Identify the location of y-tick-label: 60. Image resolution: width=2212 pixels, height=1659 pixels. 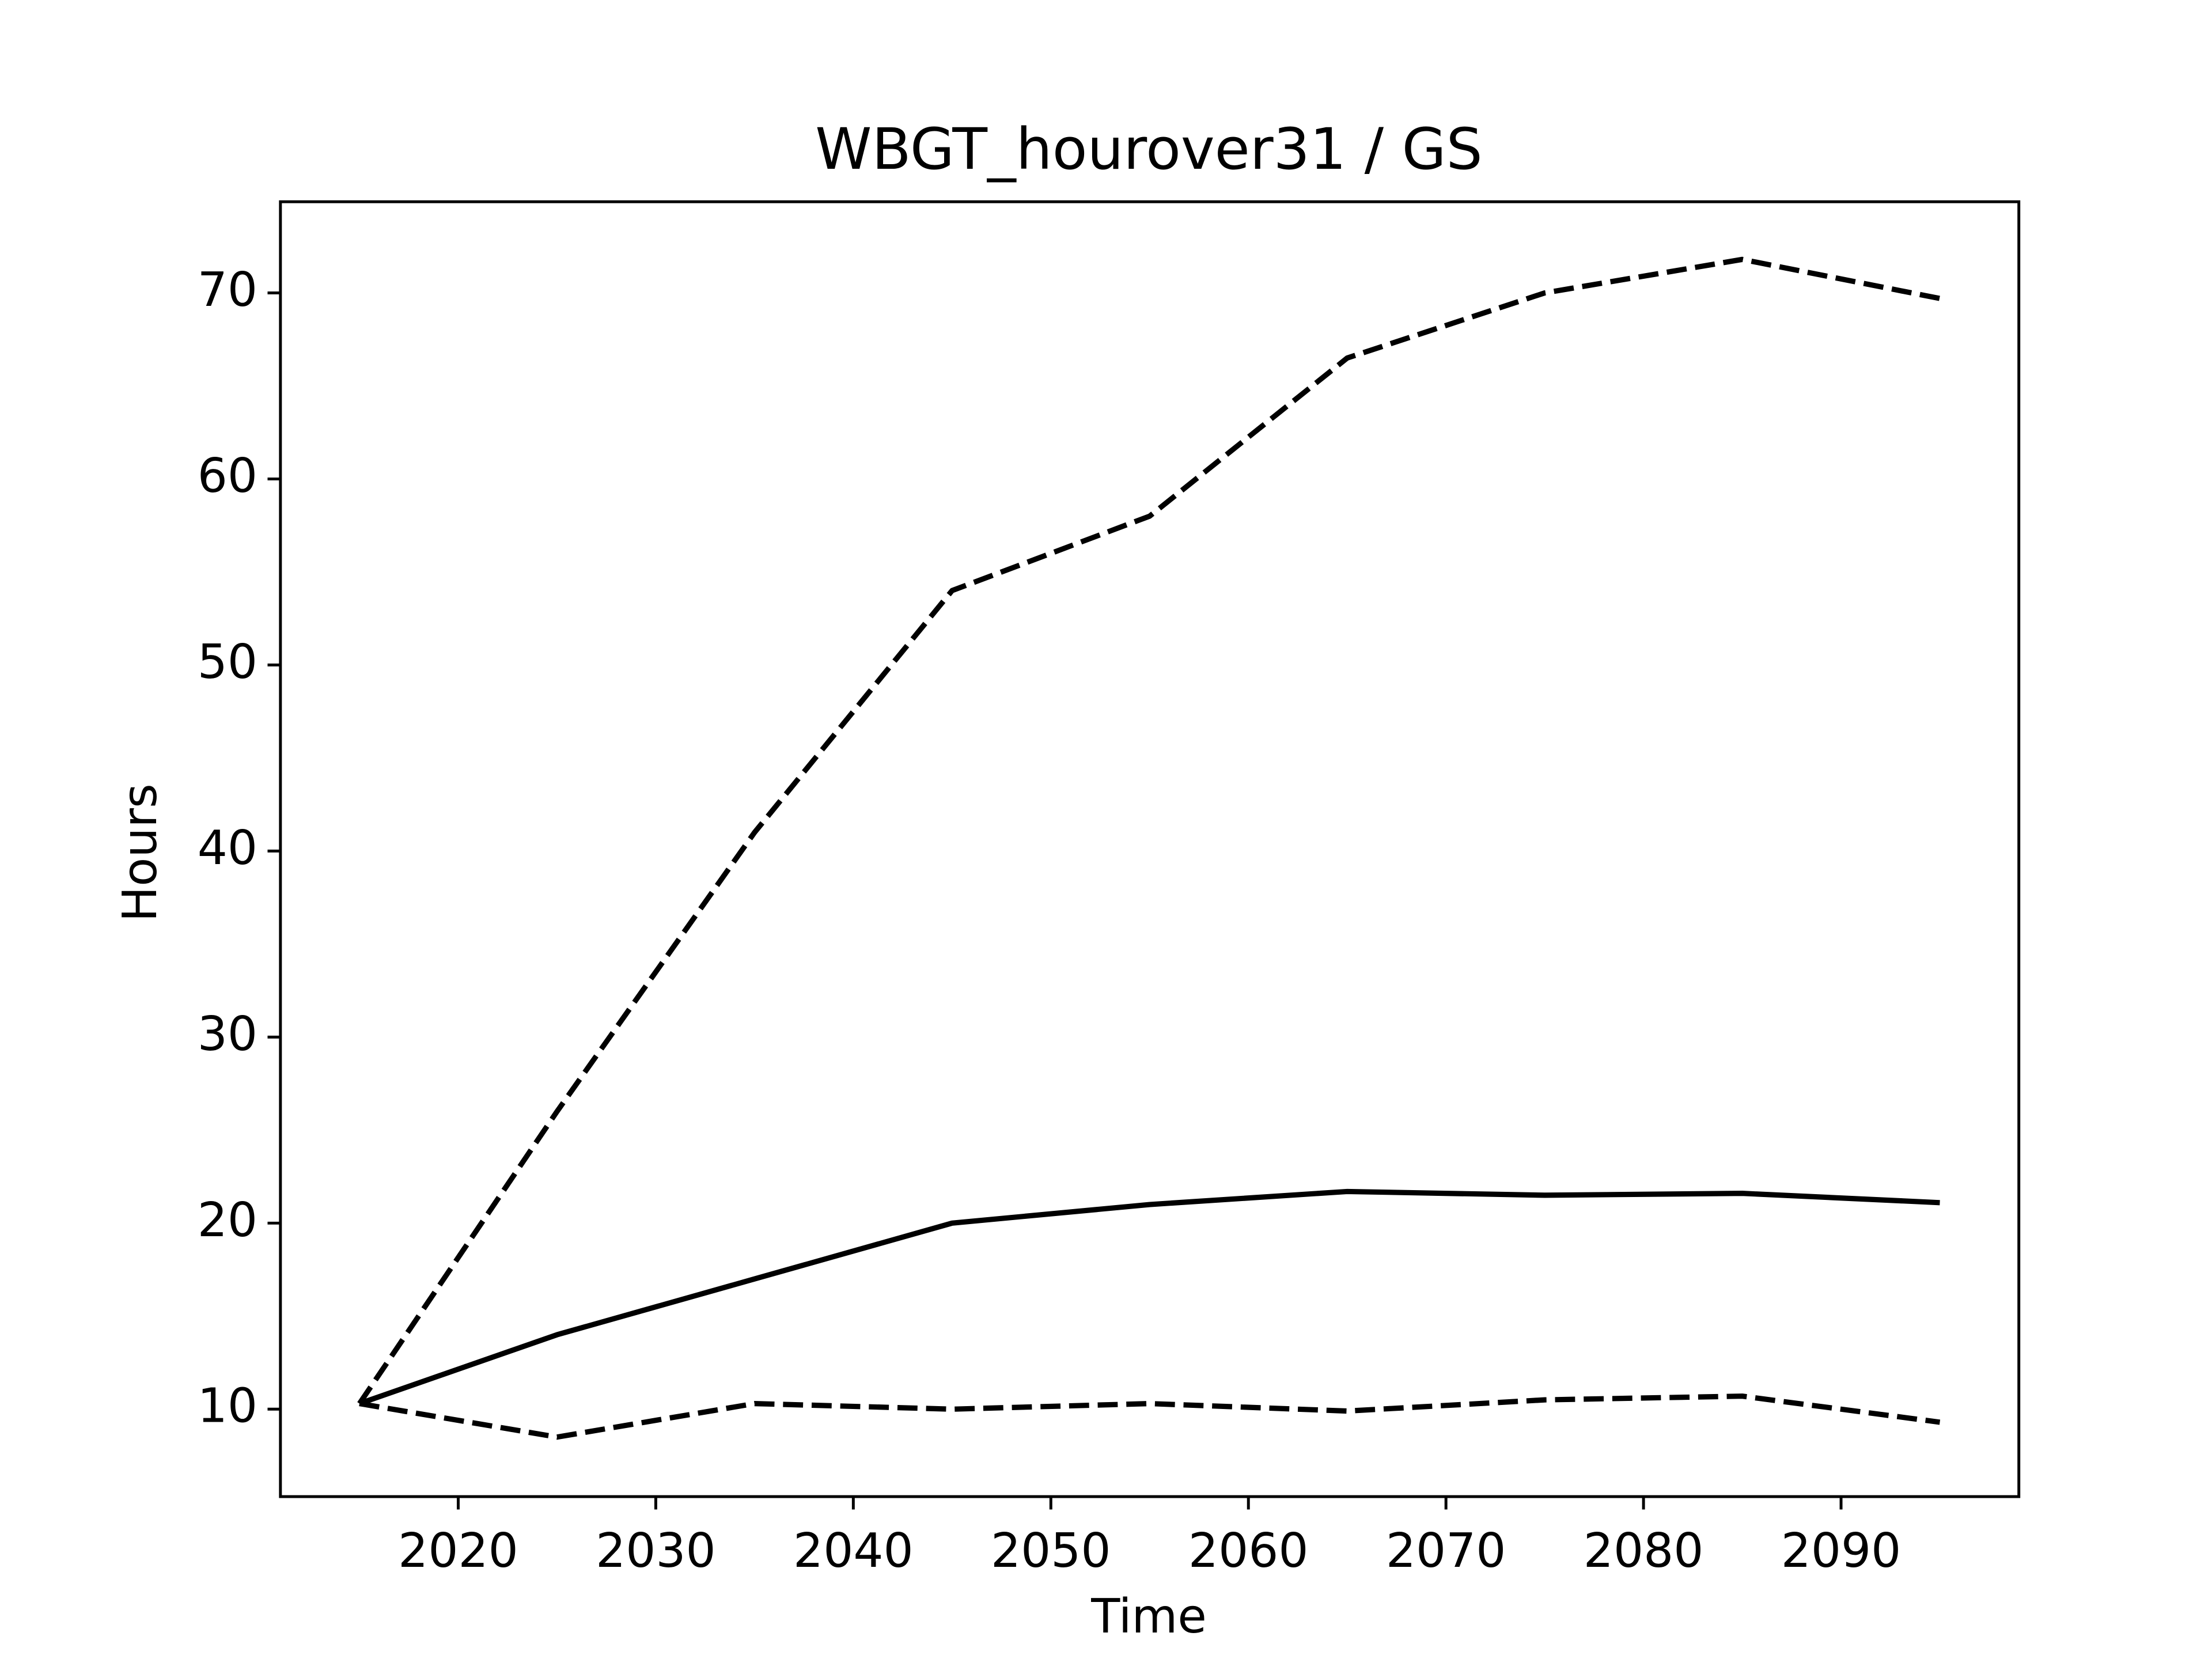
(227, 476).